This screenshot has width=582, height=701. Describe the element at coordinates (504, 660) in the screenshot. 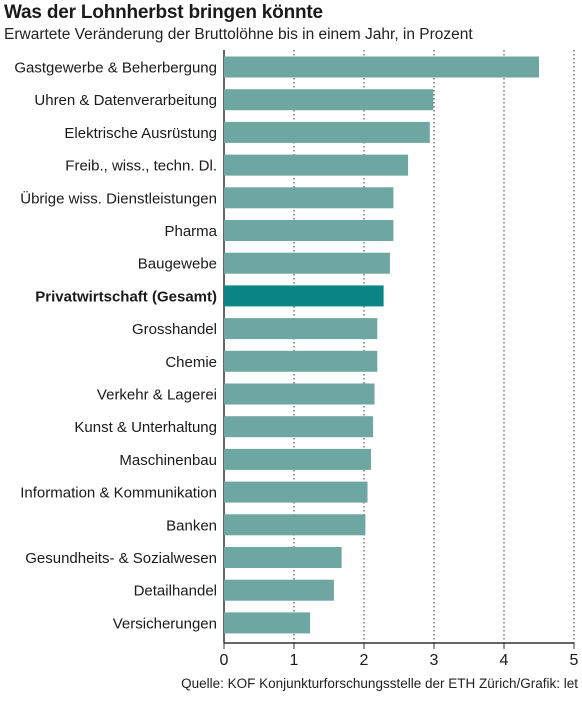

I see `x-tick-label: 4` at that location.